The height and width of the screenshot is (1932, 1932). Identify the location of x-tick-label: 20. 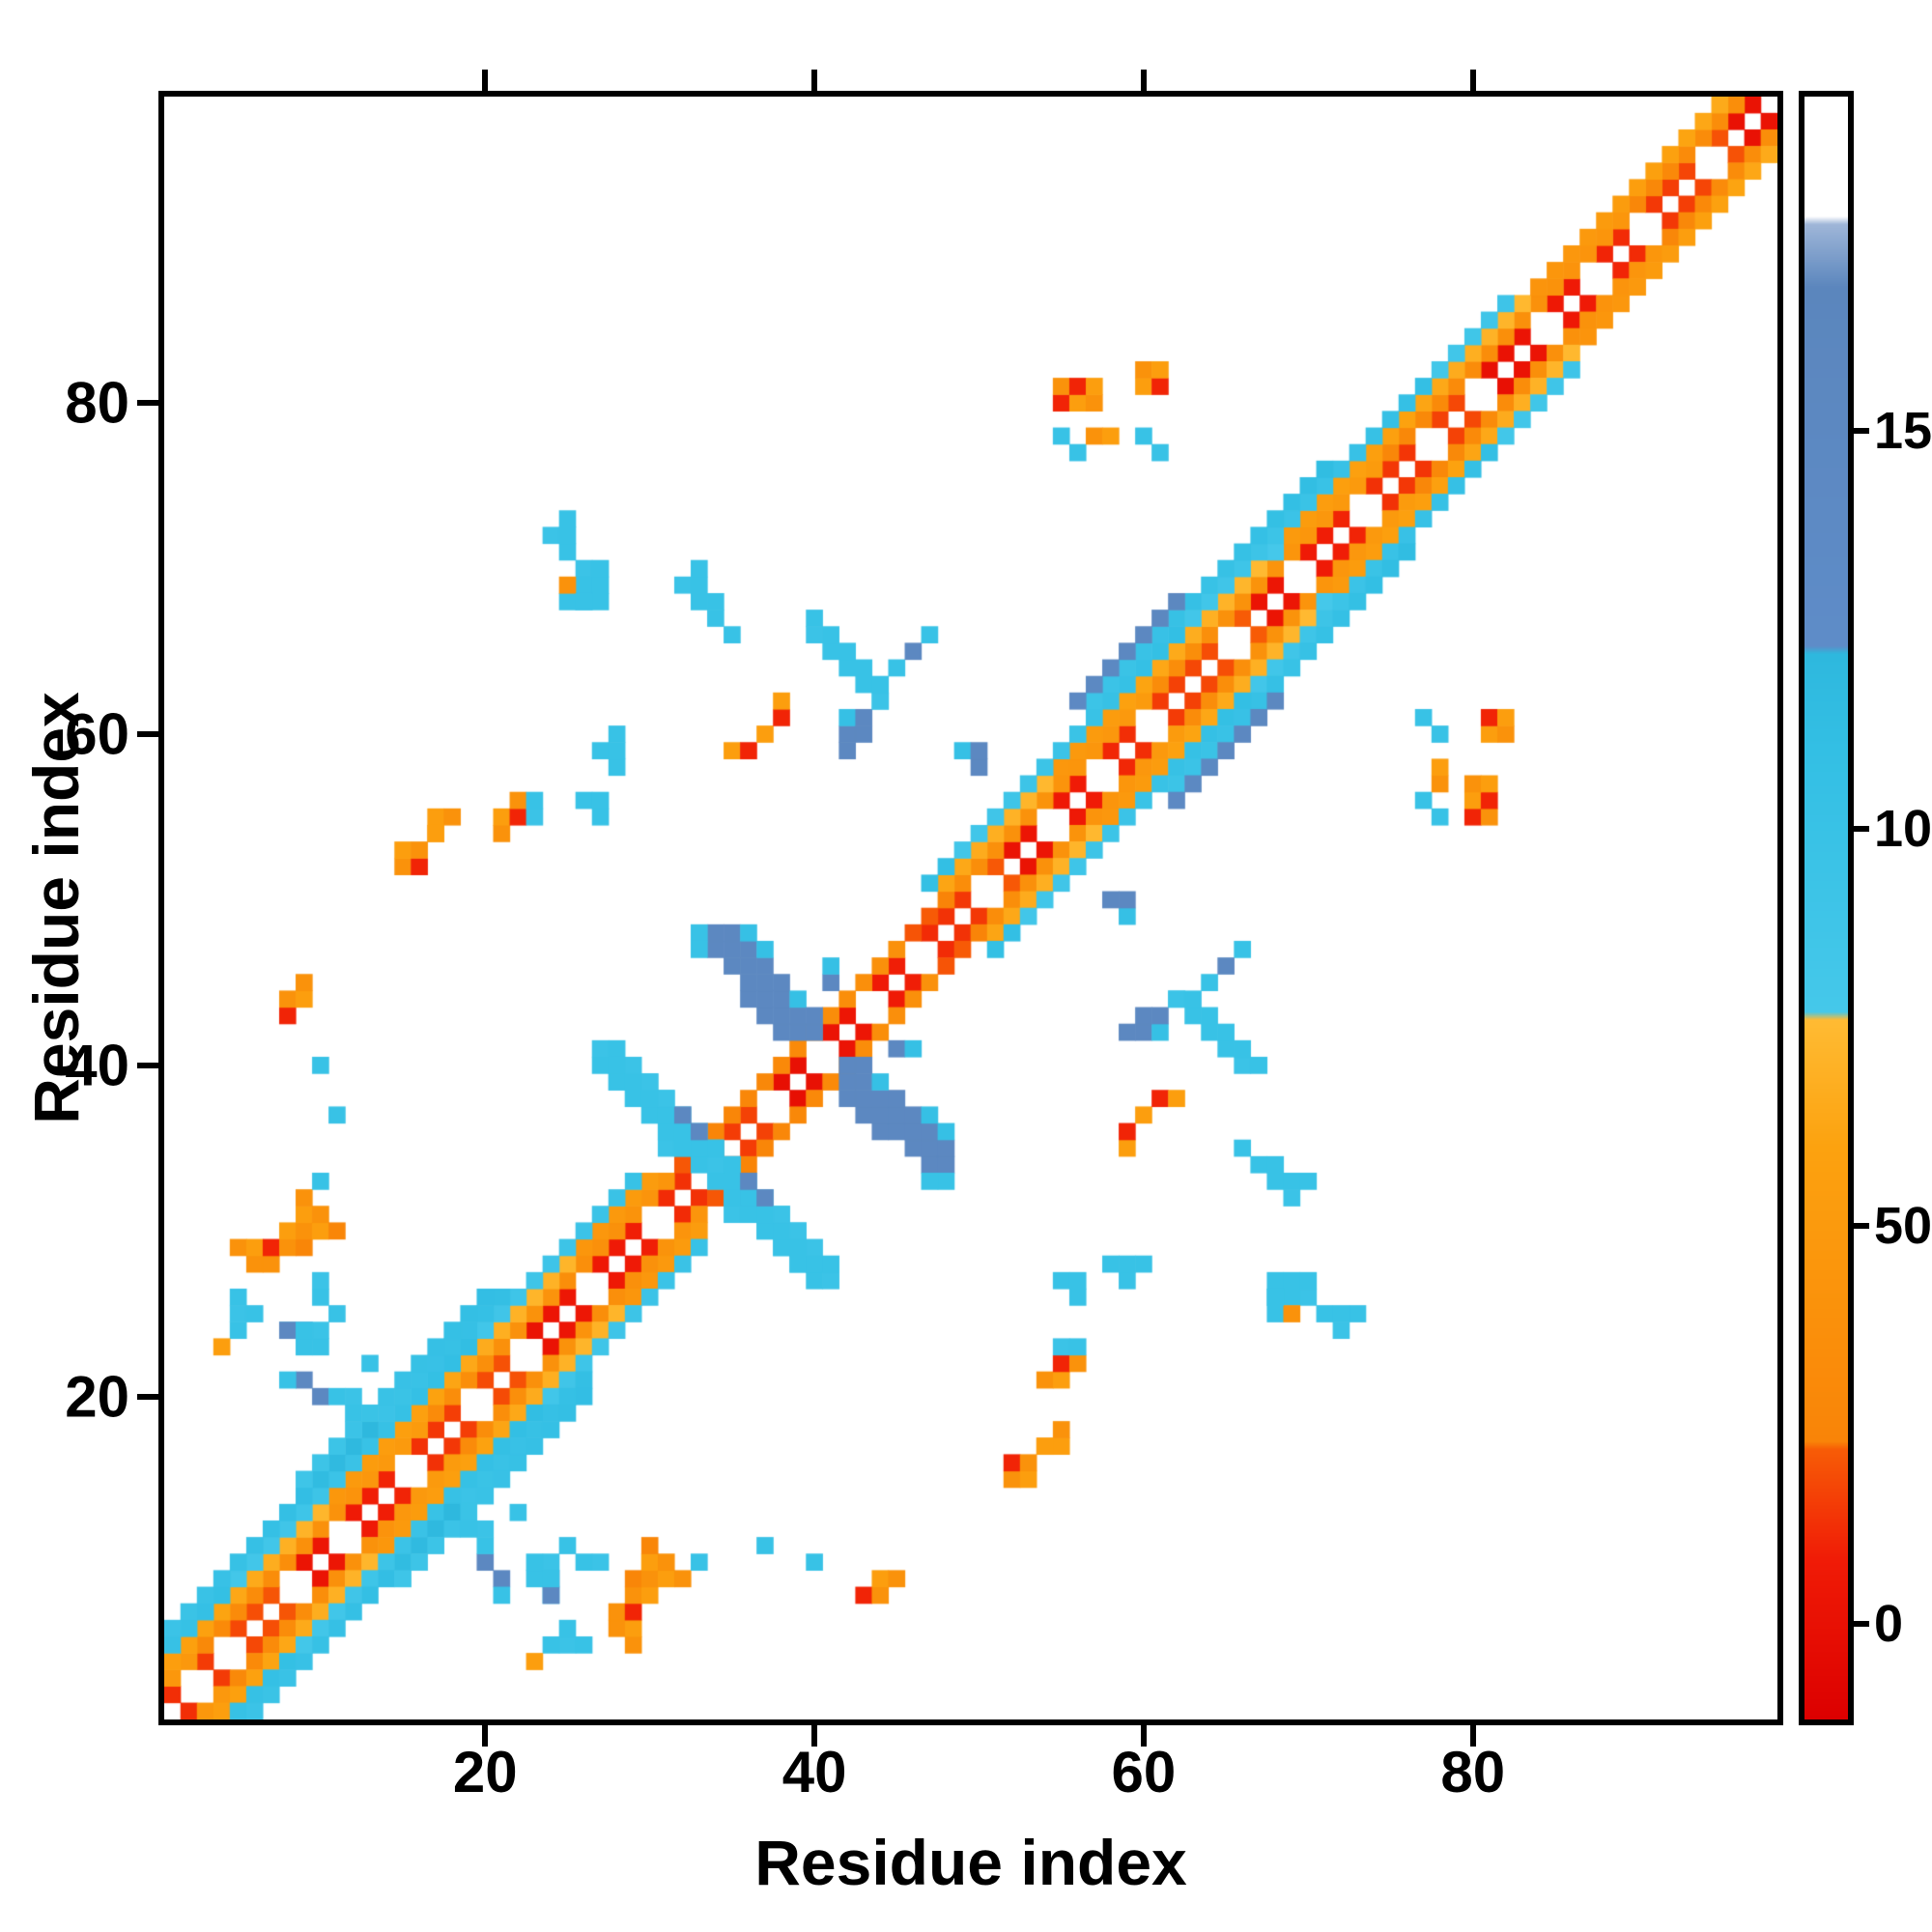
(485, 1772).